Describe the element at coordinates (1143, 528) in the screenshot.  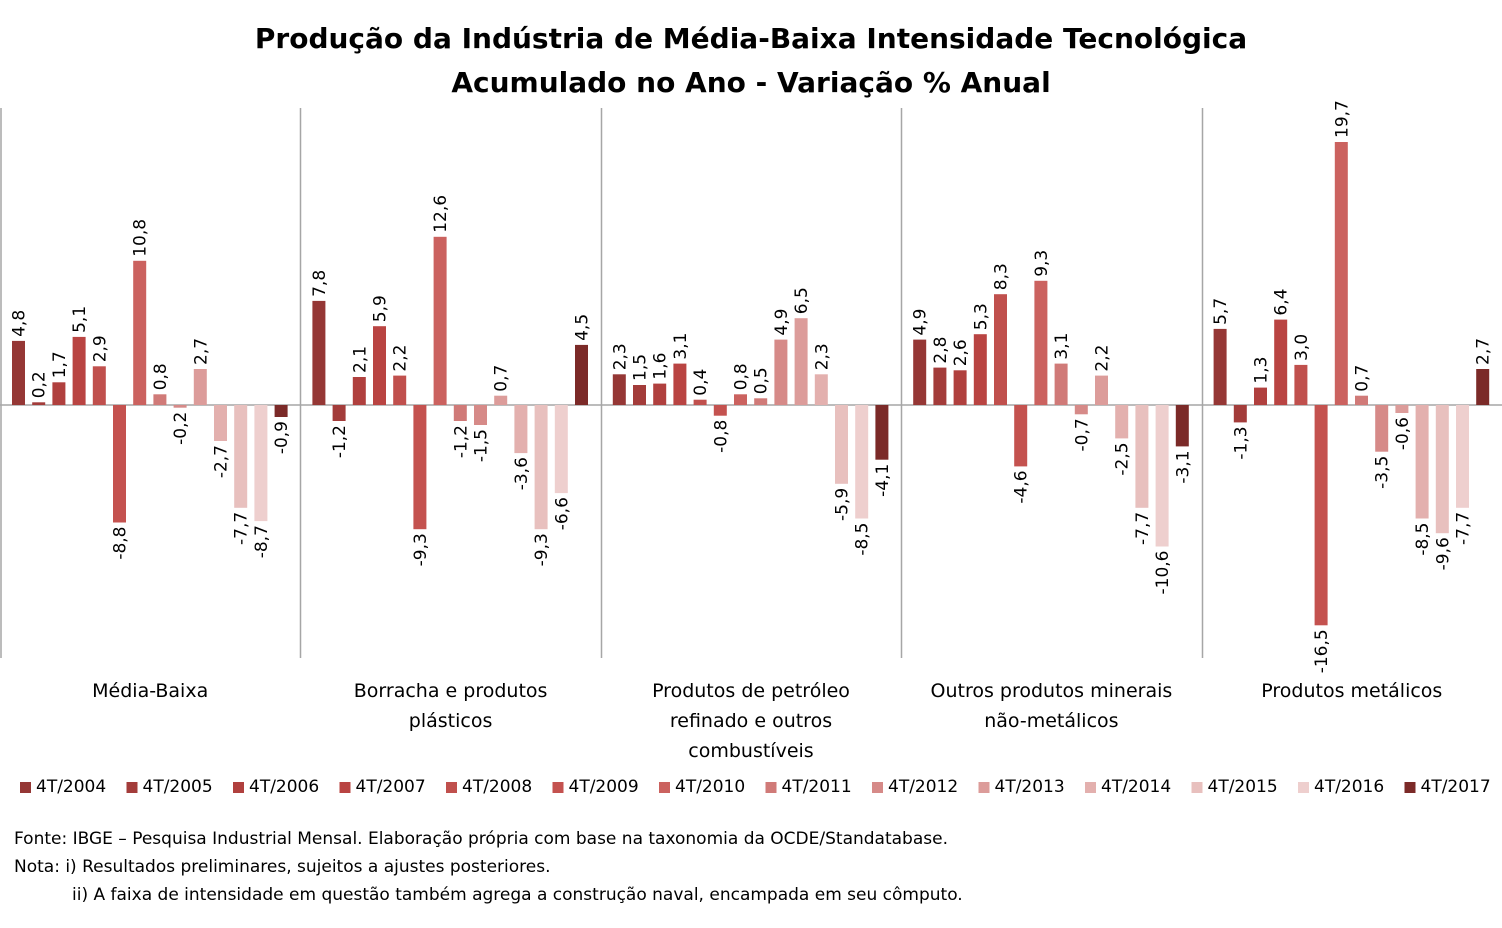
I see `data-label: -7,7` at that location.